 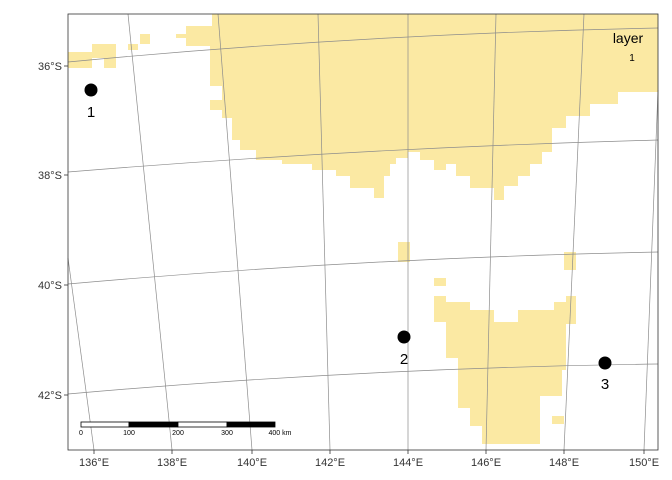 What do you see at coordinates (330, 463) in the screenshot?
I see `lon-label-142e: 142°E` at bounding box center [330, 463].